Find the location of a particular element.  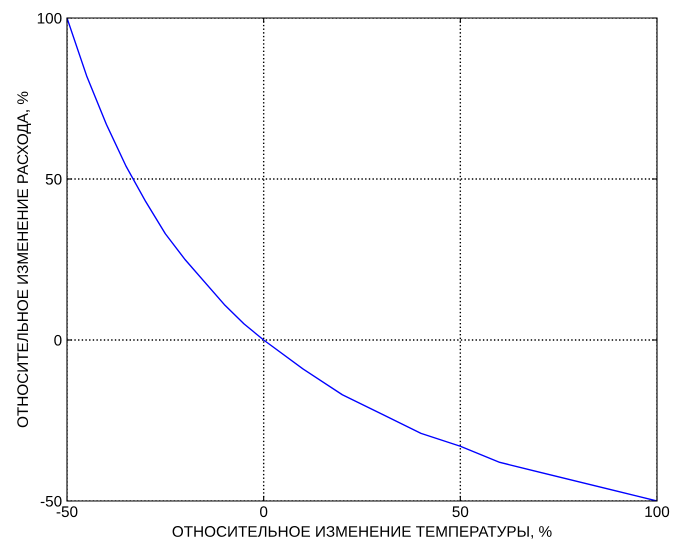

x-tick-label: 50 is located at coordinates (460, 512).